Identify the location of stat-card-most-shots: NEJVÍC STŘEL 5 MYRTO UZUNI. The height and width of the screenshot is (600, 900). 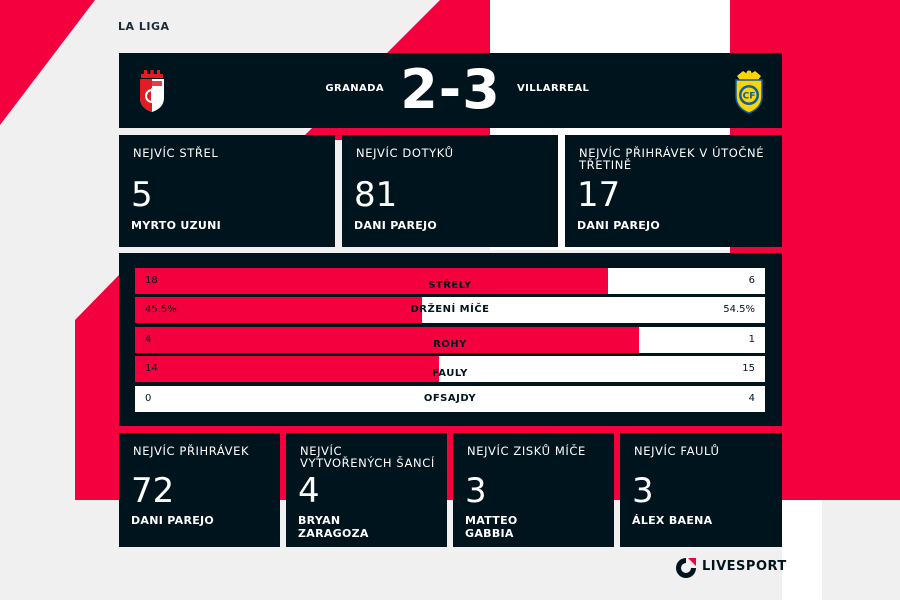
(227, 191).